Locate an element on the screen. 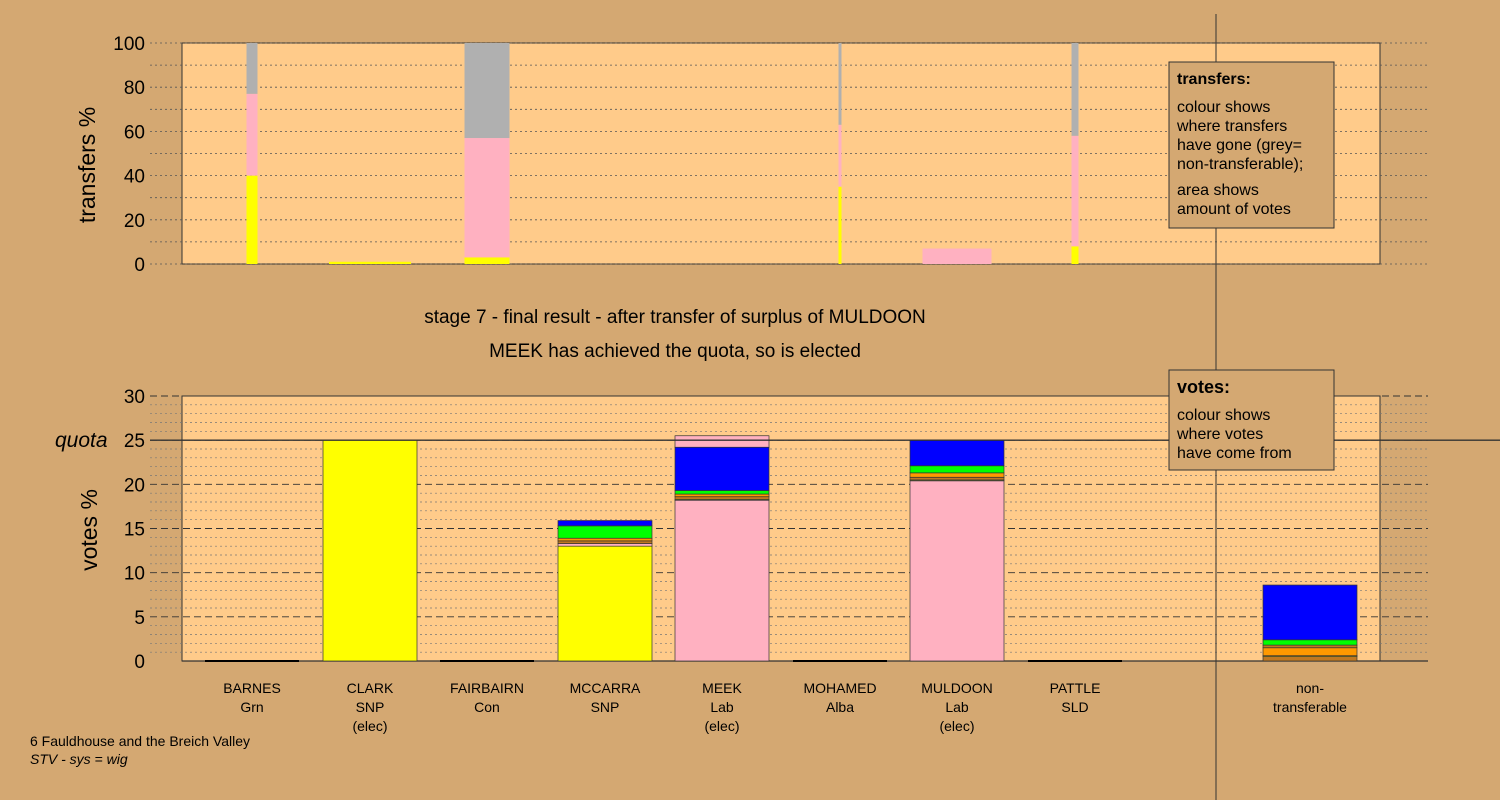 The image size is (1500, 800). candidate-label: SLD is located at coordinates (1074, 707).